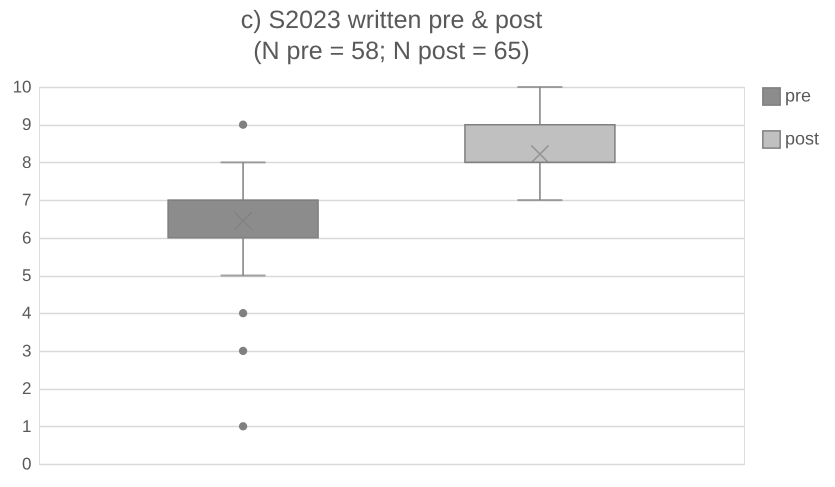 The height and width of the screenshot is (487, 835). Describe the element at coordinates (391, 20) in the screenshot. I see `chart-title: c) S2023 written pre & post` at that location.